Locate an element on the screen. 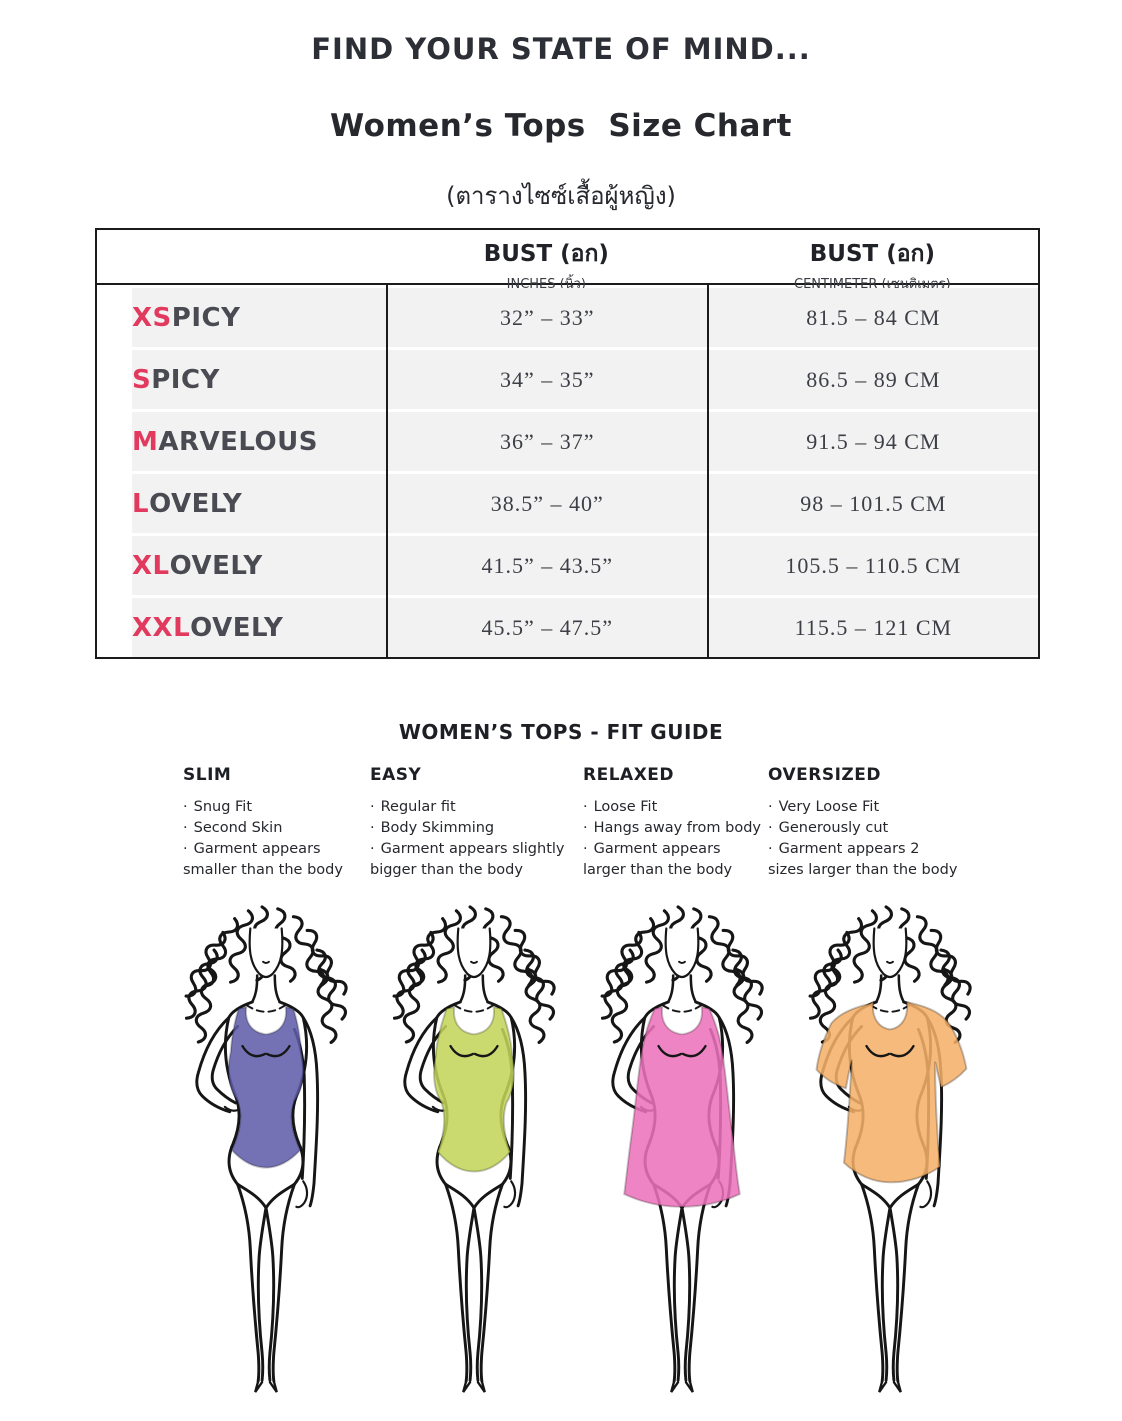  bust-inches-value: 32” – 33” is located at coordinates (546, 316).